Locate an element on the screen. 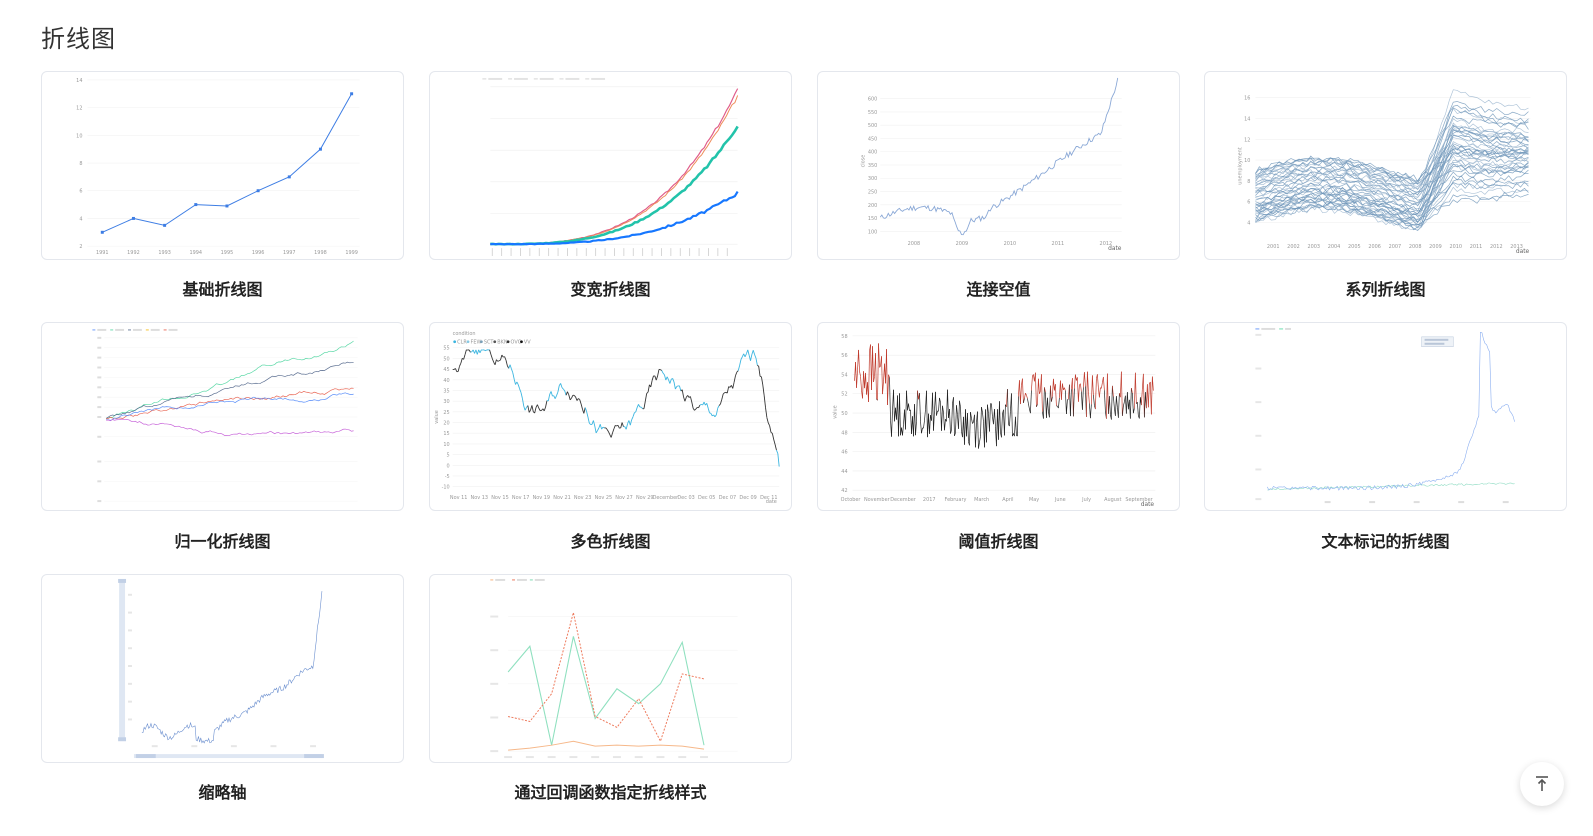 This screenshot has height=836, width=1593. card-text-marker-line is located at coordinates (1385, 416).